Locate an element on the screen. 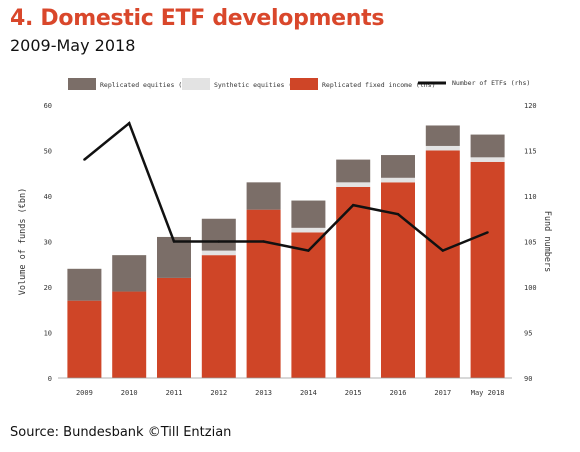 The image size is (580, 452). y-tick-label: 10 is located at coordinates (48, 334).